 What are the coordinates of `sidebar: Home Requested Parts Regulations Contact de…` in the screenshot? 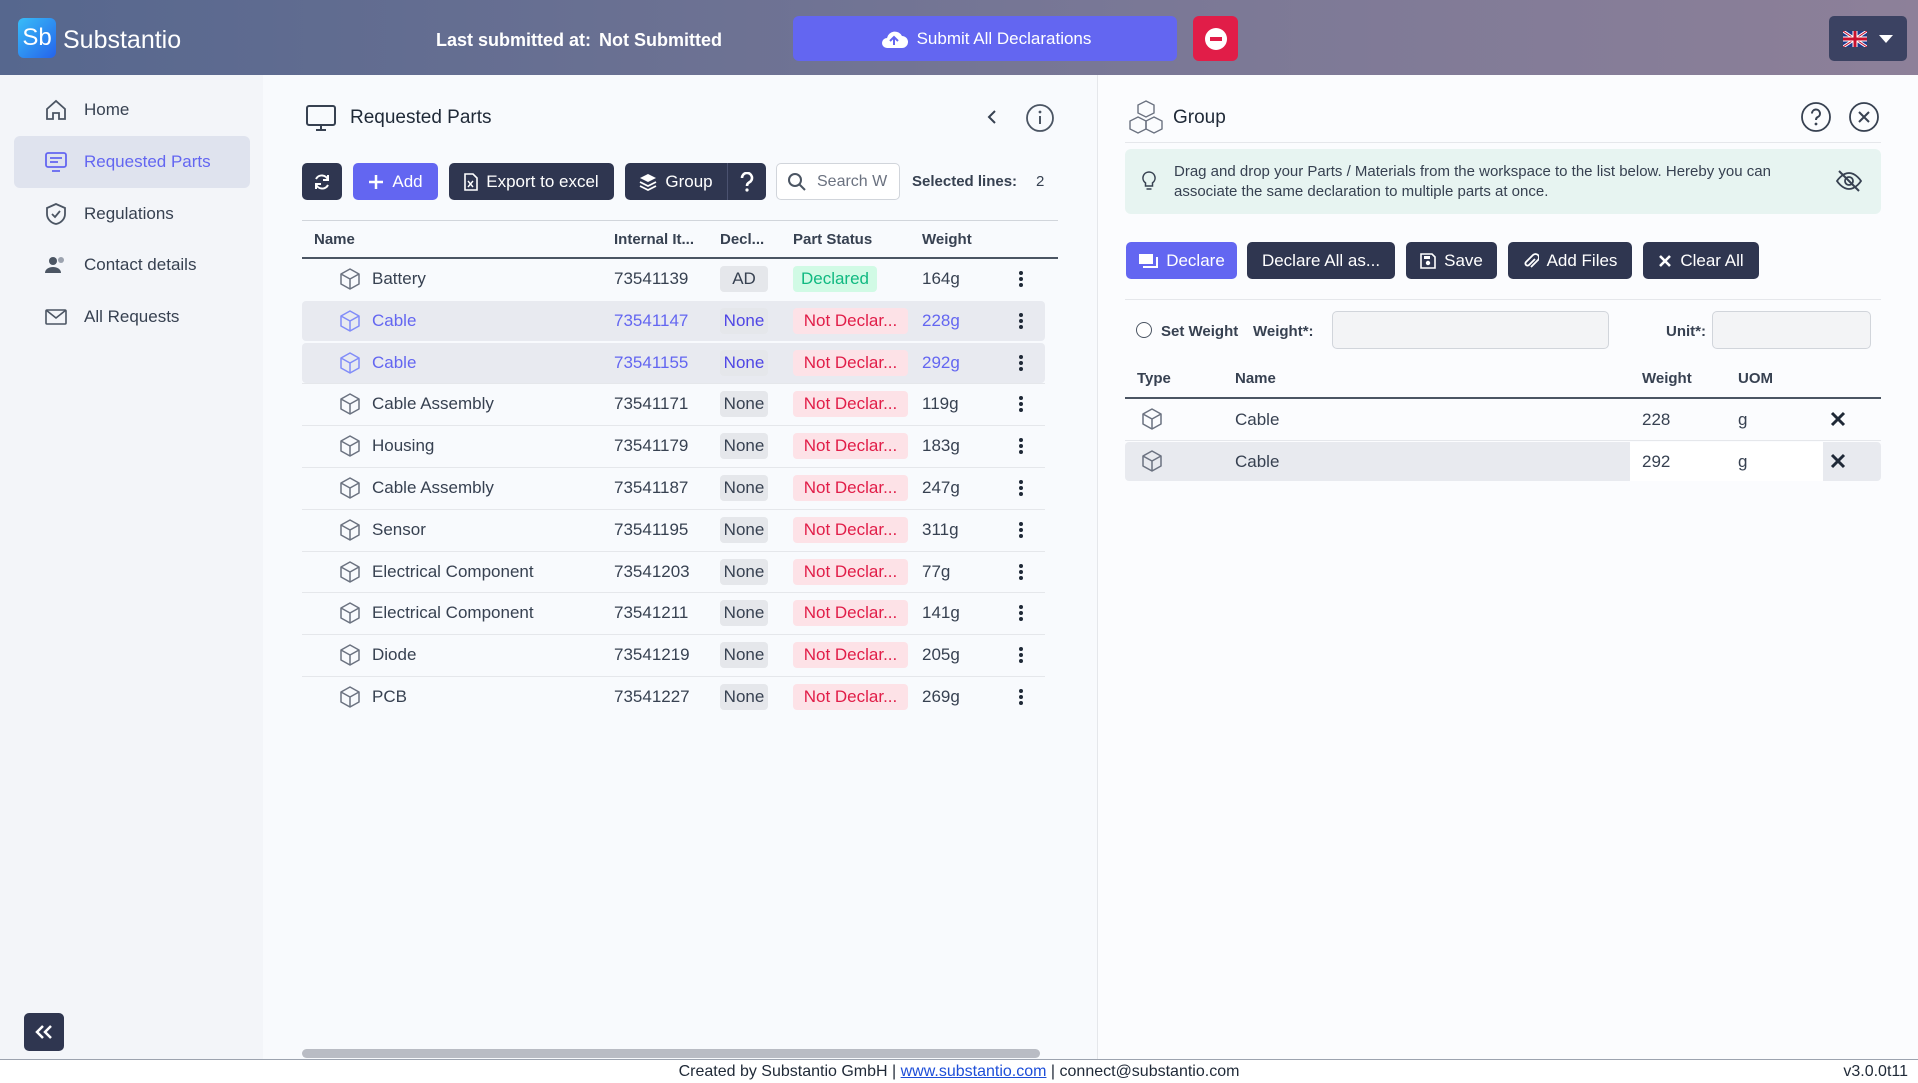 It's located at (131, 567).